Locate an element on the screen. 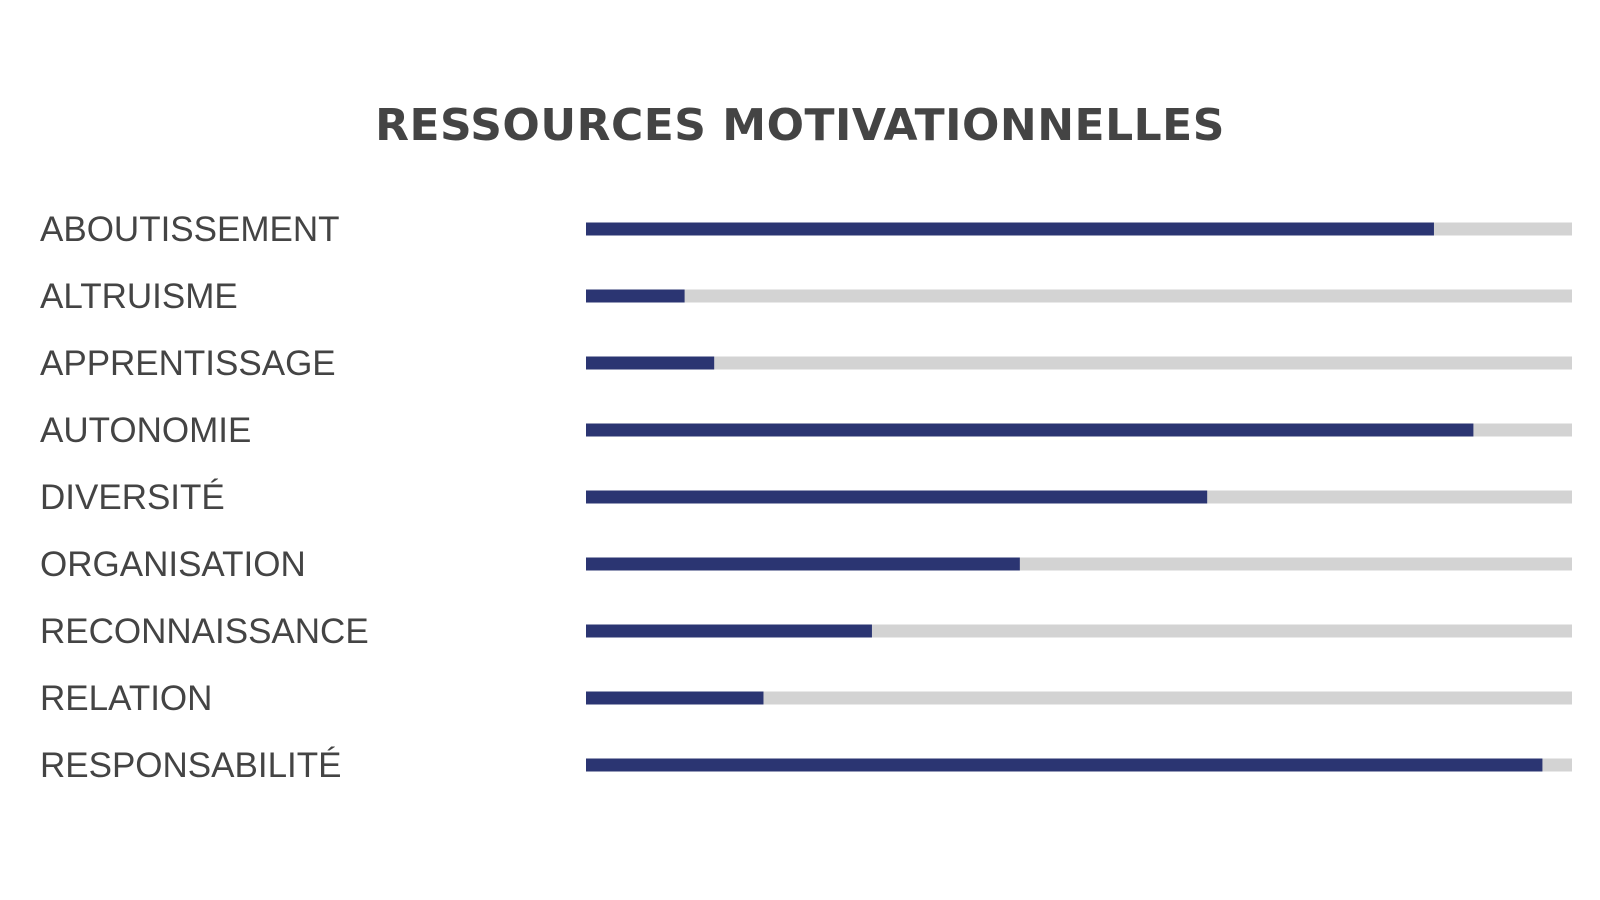 This screenshot has height=900, width=1600. bar-row-responsabilite: RESPONSABILITÉ is located at coordinates (806, 765).